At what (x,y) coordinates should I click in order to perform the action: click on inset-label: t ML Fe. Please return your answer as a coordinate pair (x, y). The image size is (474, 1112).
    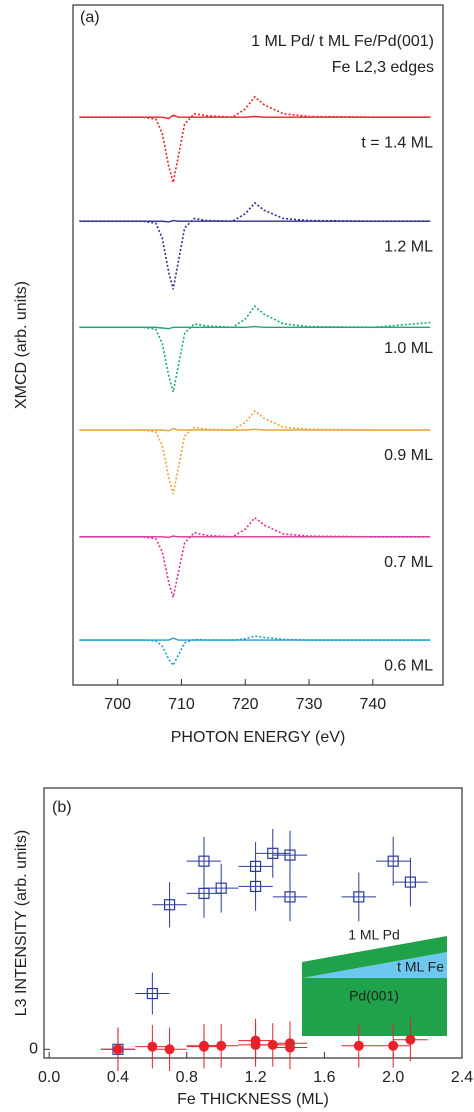
    Looking at the image, I should click on (420, 967).